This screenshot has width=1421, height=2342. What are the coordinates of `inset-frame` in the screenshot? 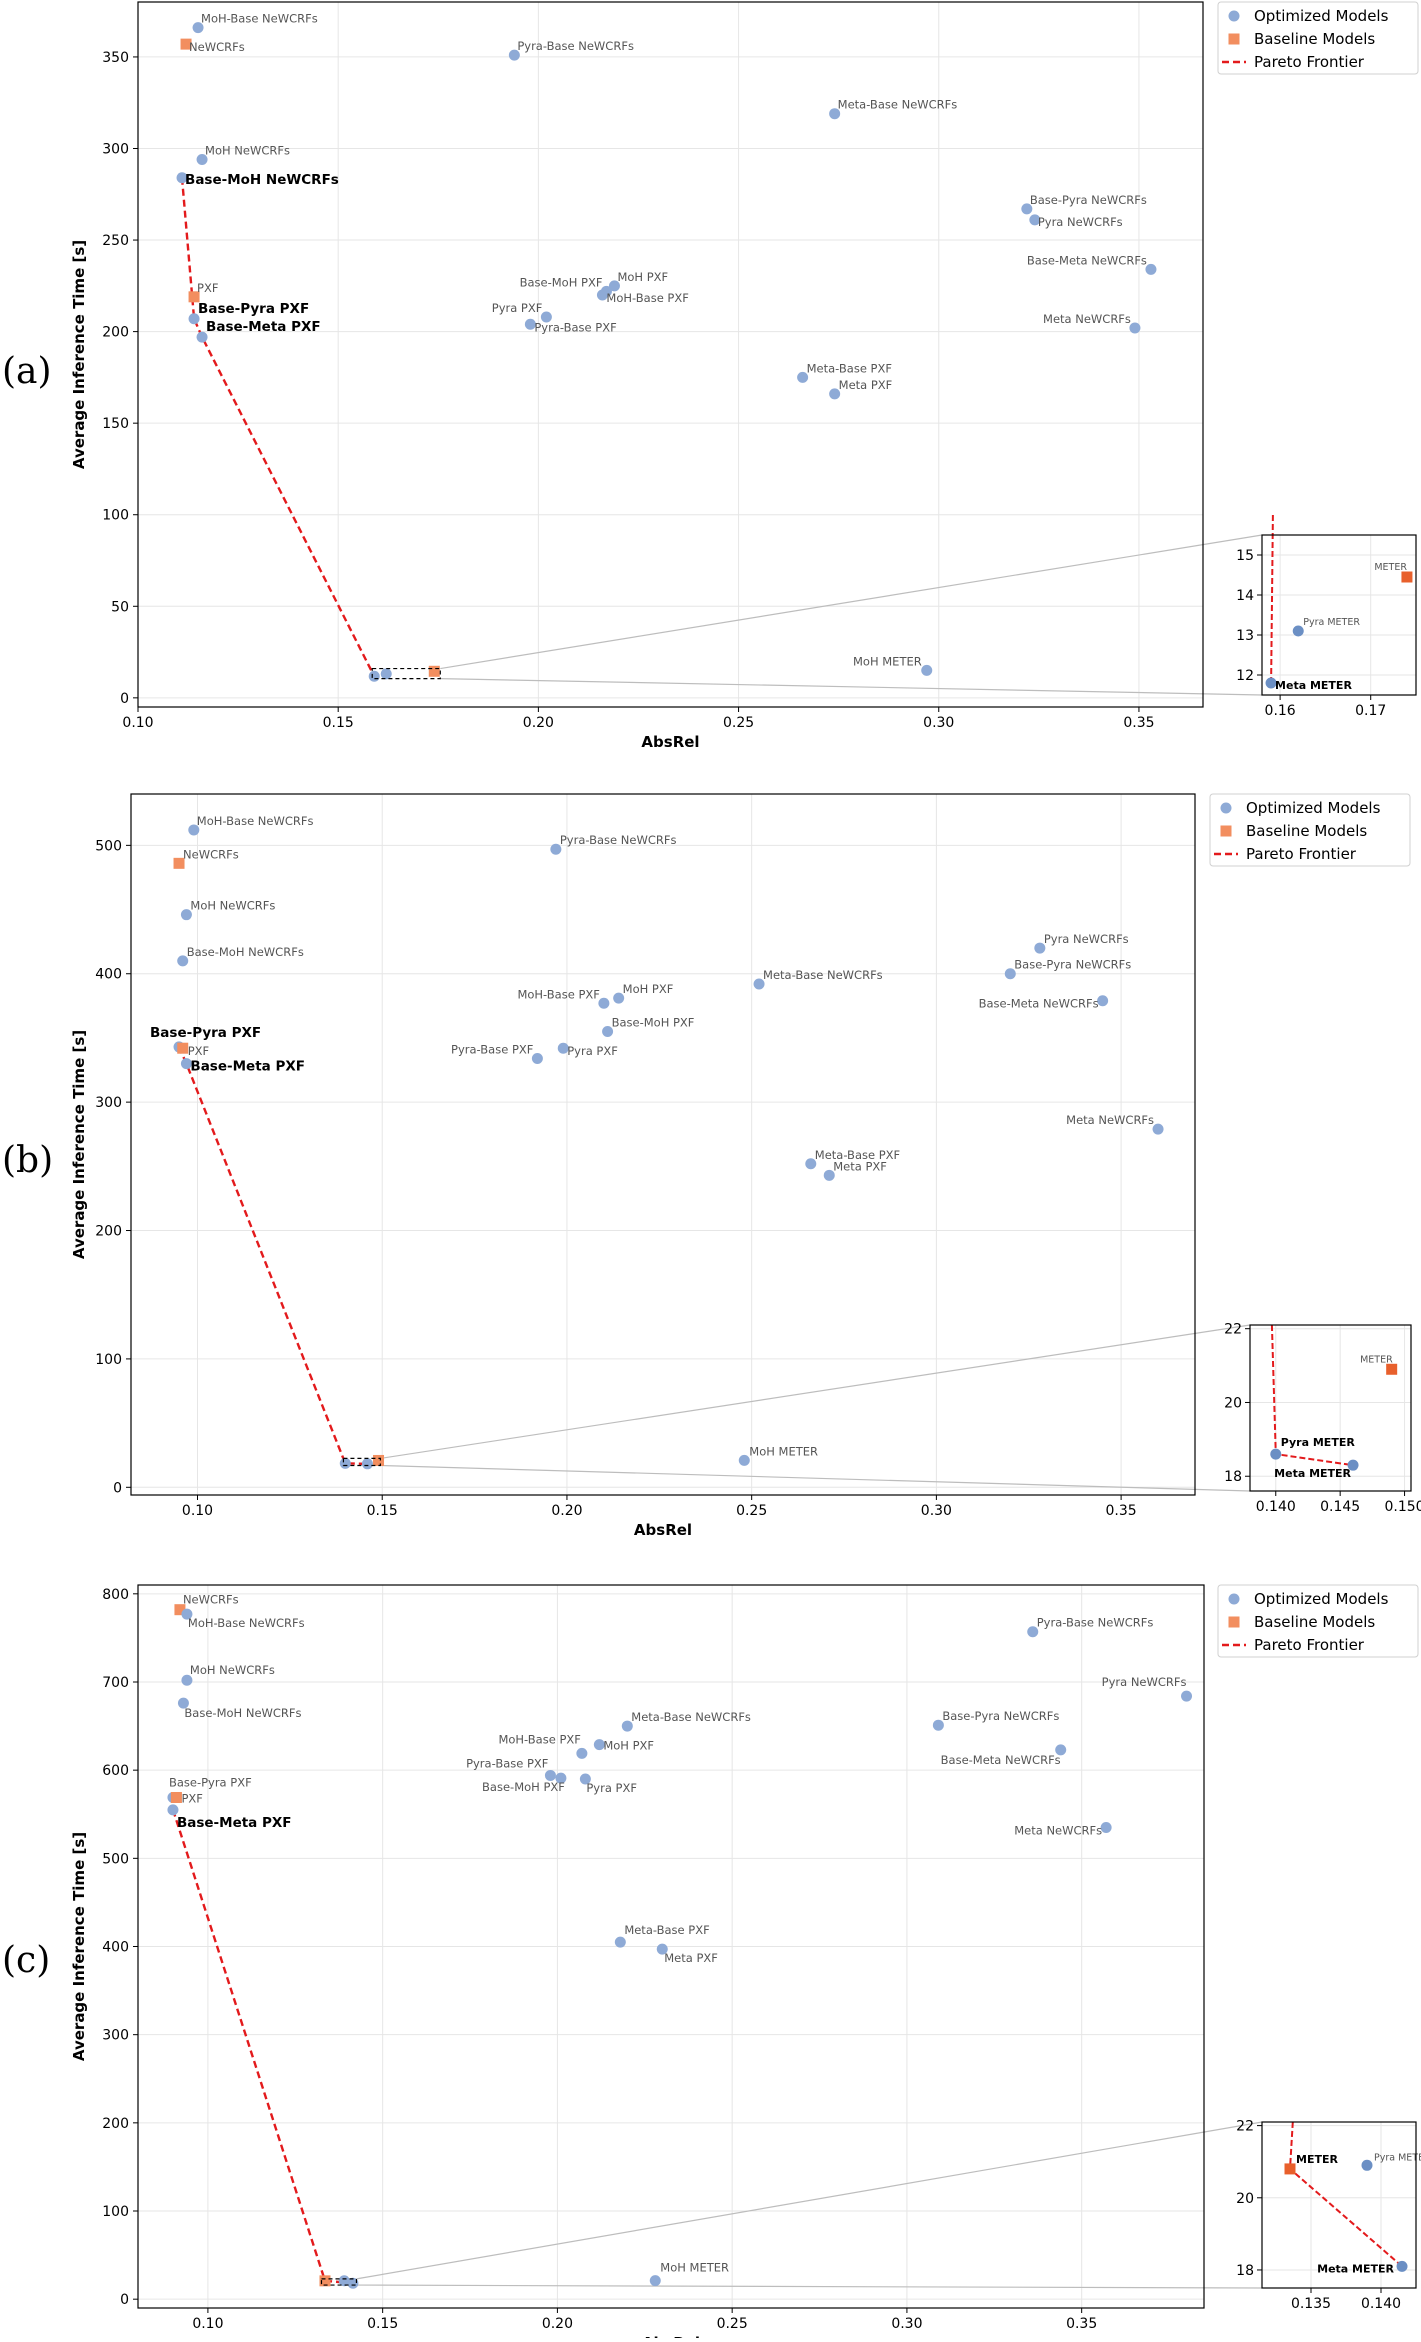 It's located at (1339, 2205).